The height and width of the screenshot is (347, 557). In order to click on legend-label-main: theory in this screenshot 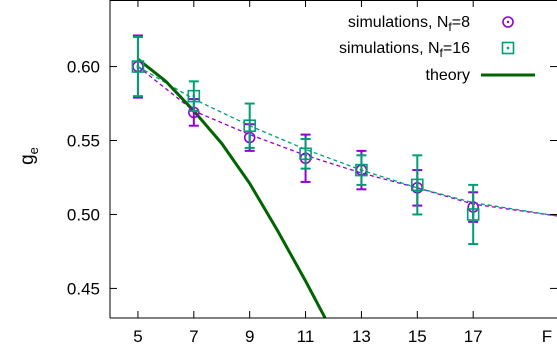, I will do `click(448, 75)`.